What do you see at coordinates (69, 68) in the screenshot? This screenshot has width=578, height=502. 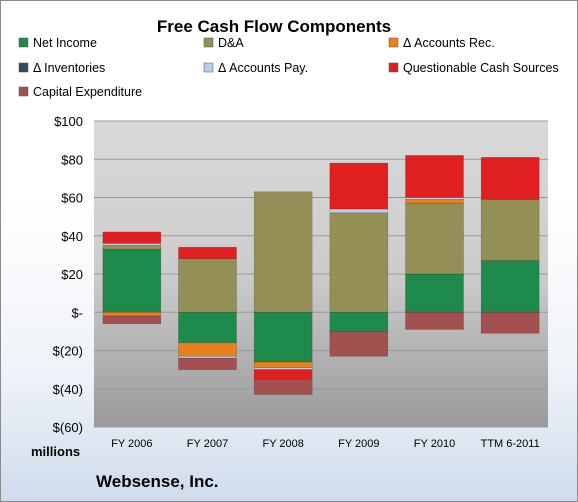 I see `legend-label-delta-inventories: Δ Inventories` at bounding box center [69, 68].